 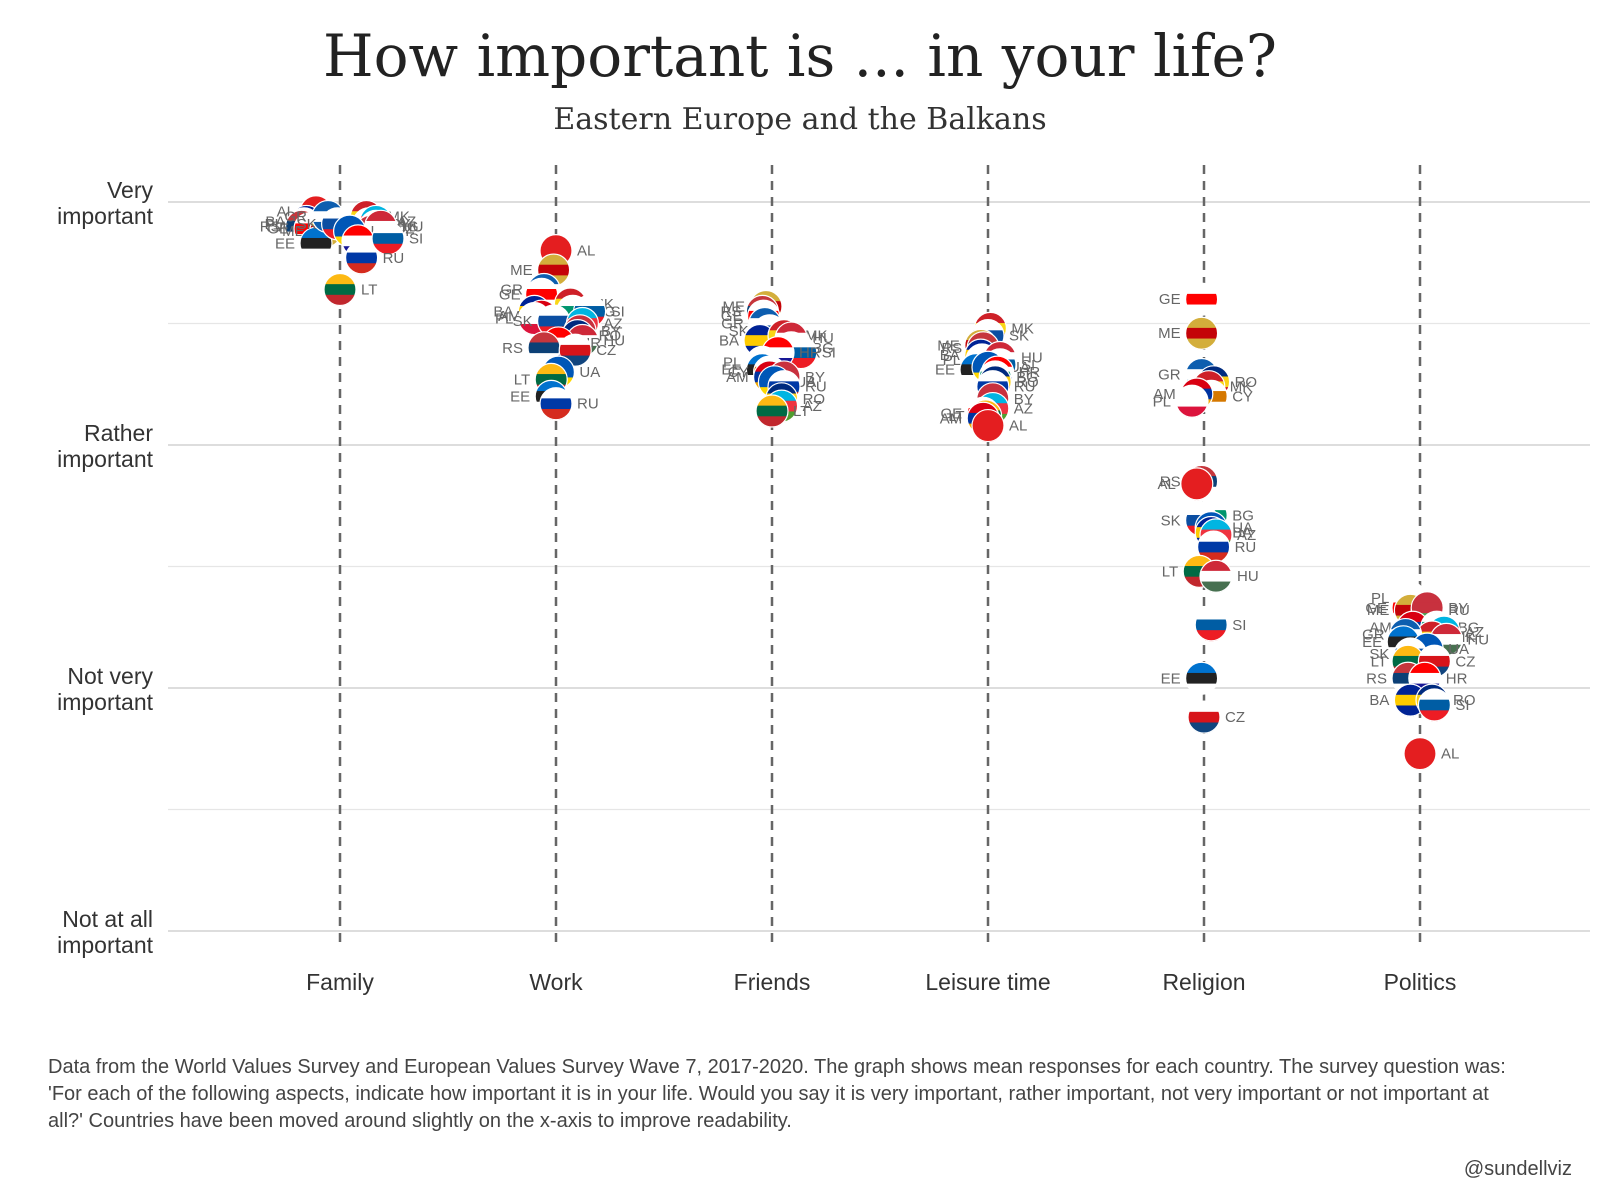 I want to click on country-label: BA, so click(x=729, y=341).